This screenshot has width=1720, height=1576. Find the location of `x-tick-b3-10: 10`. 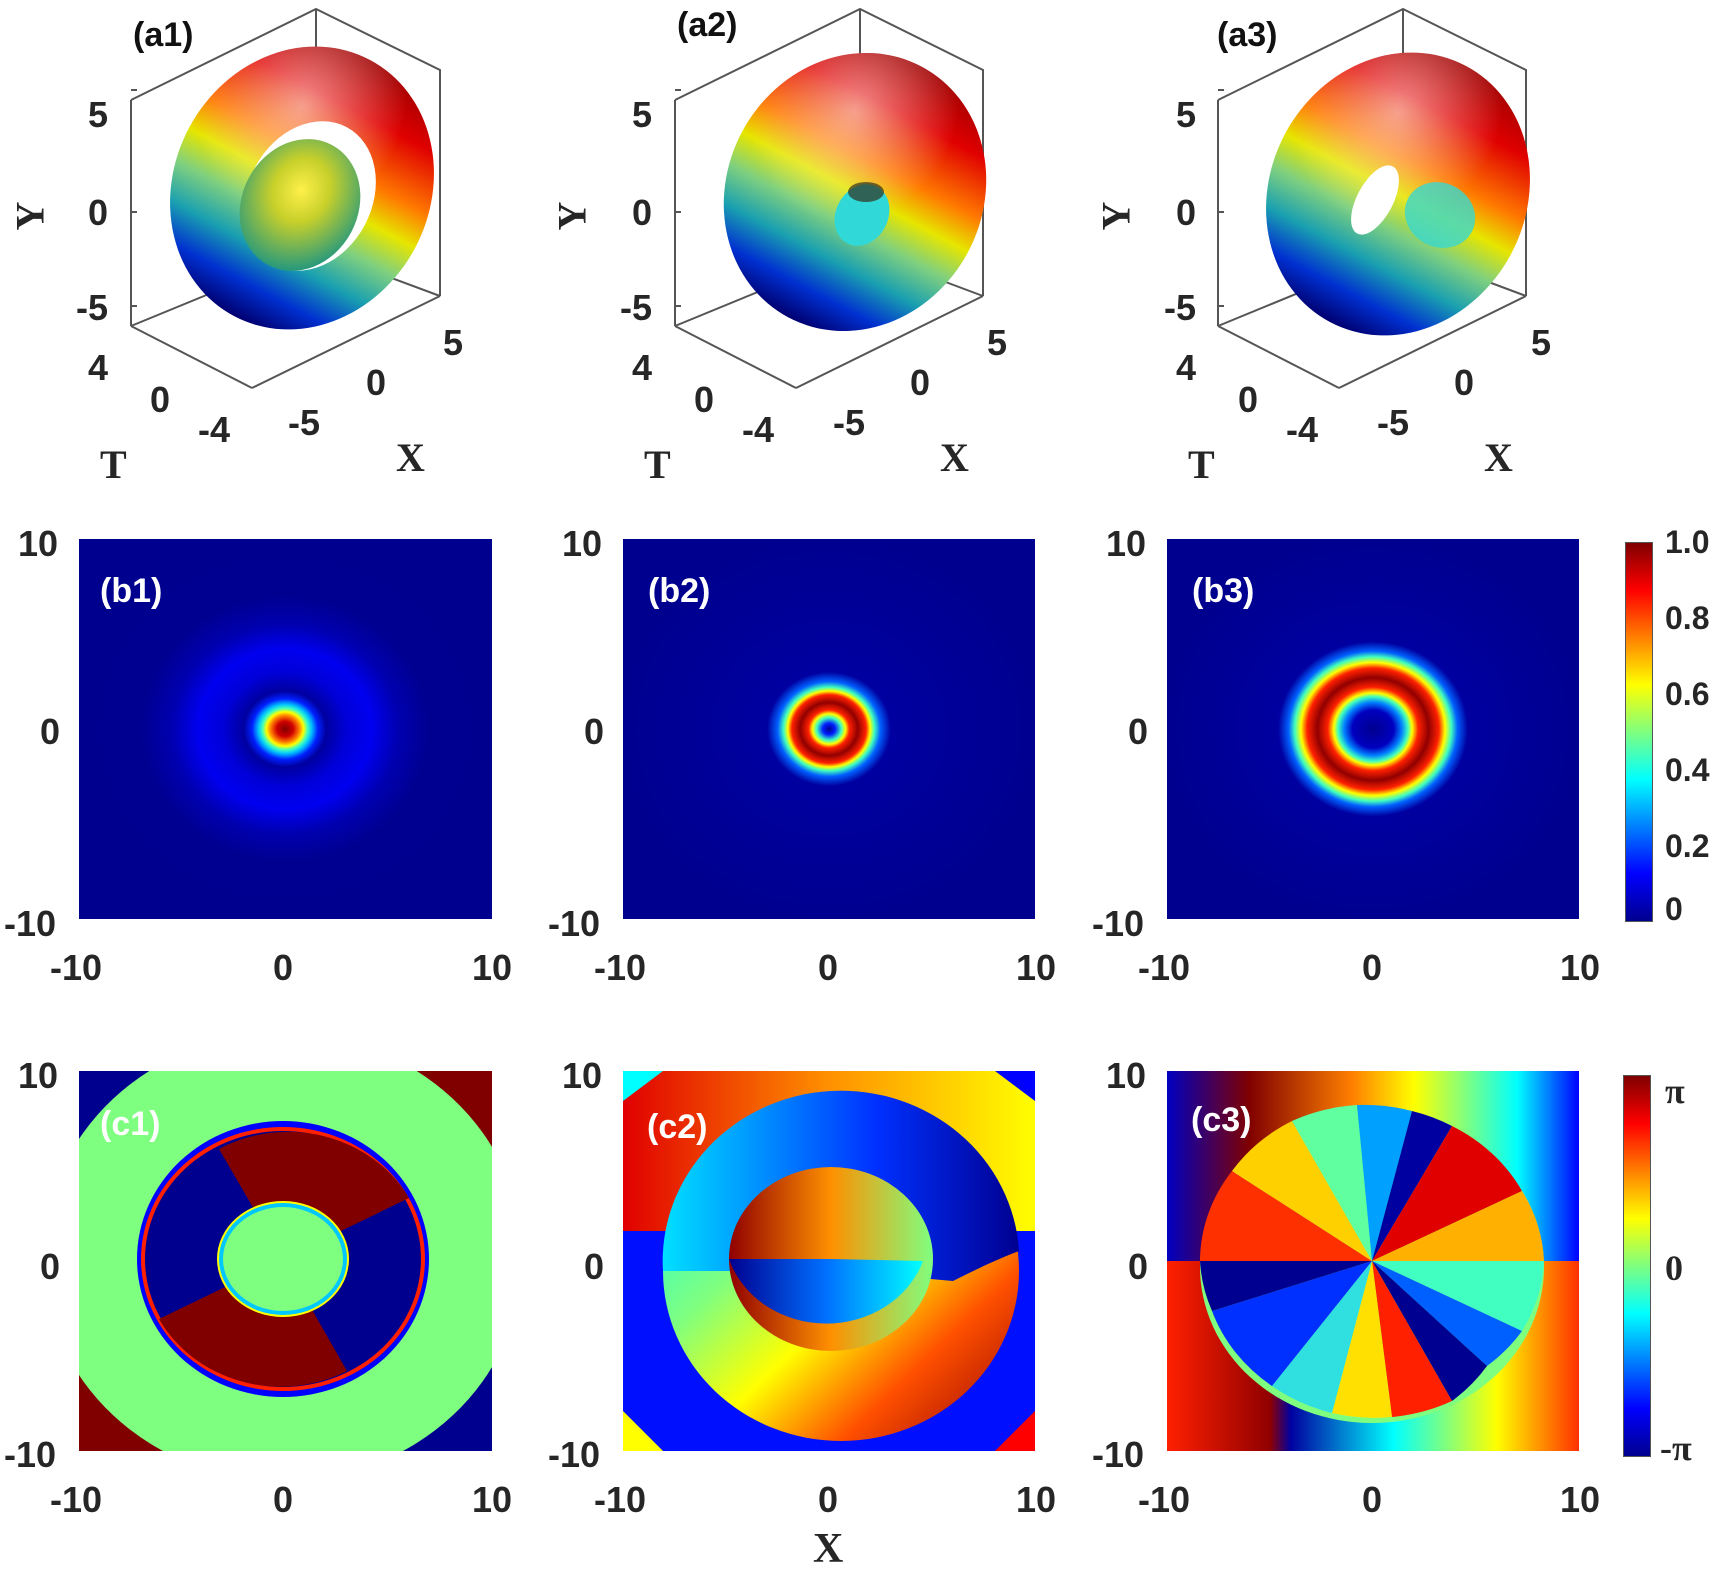

x-tick-b3-10: 10 is located at coordinates (1580, 967).